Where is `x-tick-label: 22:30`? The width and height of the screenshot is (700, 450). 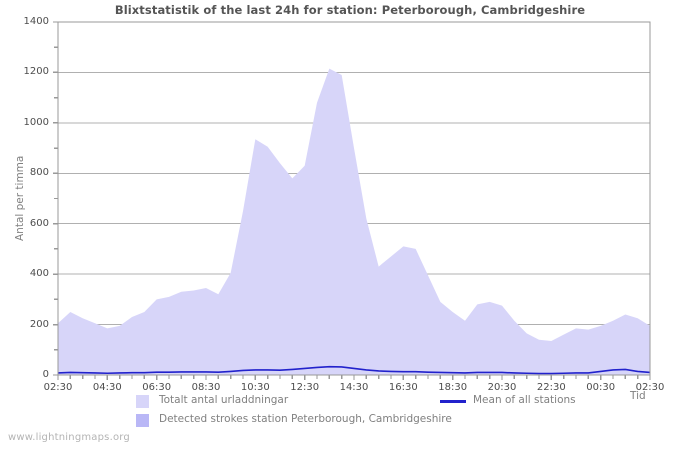 x-tick-label: 22:30 is located at coordinates (551, 387).